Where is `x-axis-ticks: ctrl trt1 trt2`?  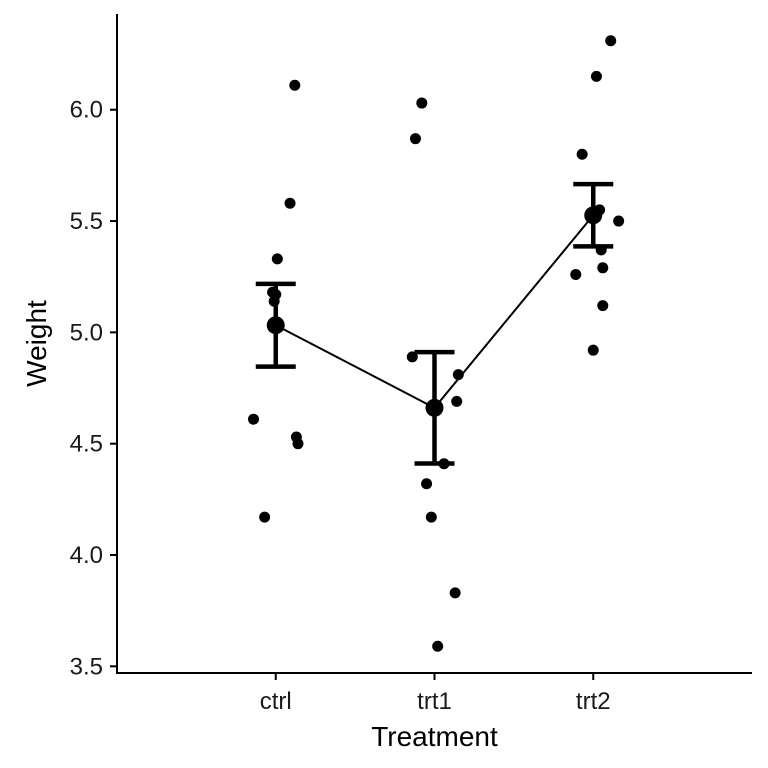 x-axis-ticks: ctrl trt1 trt2 is located at coordinates (435, 694).